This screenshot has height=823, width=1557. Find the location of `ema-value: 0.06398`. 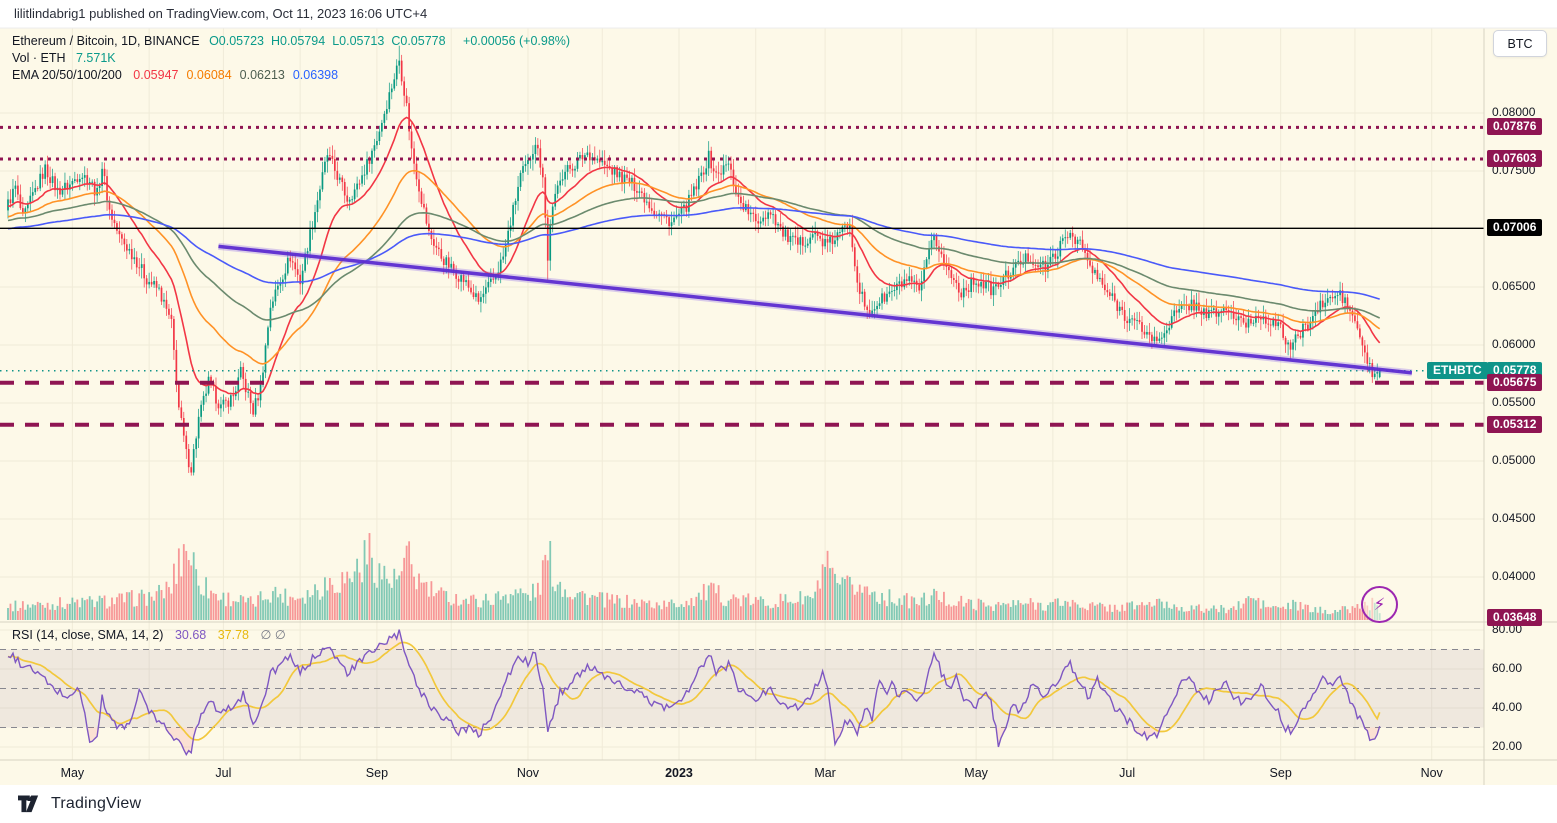

ema-value: 0.06398 is located at coordinates (315, 75).